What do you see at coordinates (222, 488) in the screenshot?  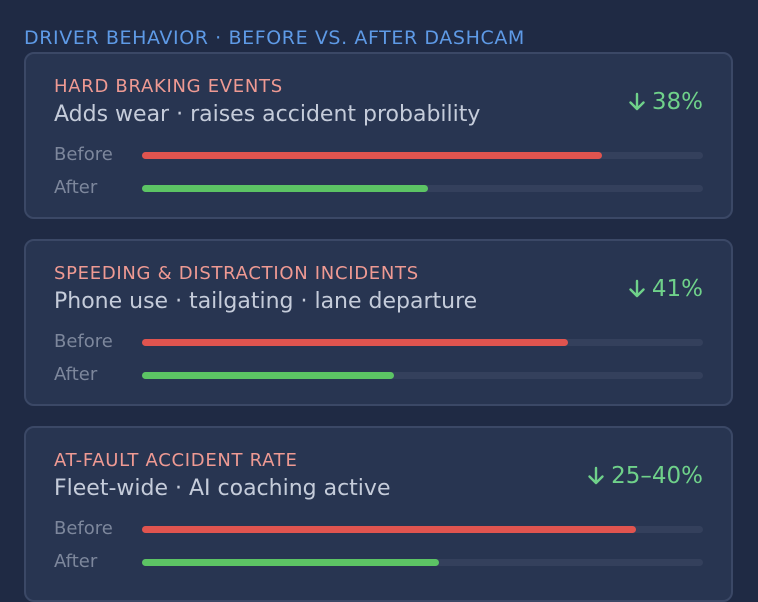 I see `card-subtitle: Fleet-wide · AI coaching active` at bounding box center [222, 488].